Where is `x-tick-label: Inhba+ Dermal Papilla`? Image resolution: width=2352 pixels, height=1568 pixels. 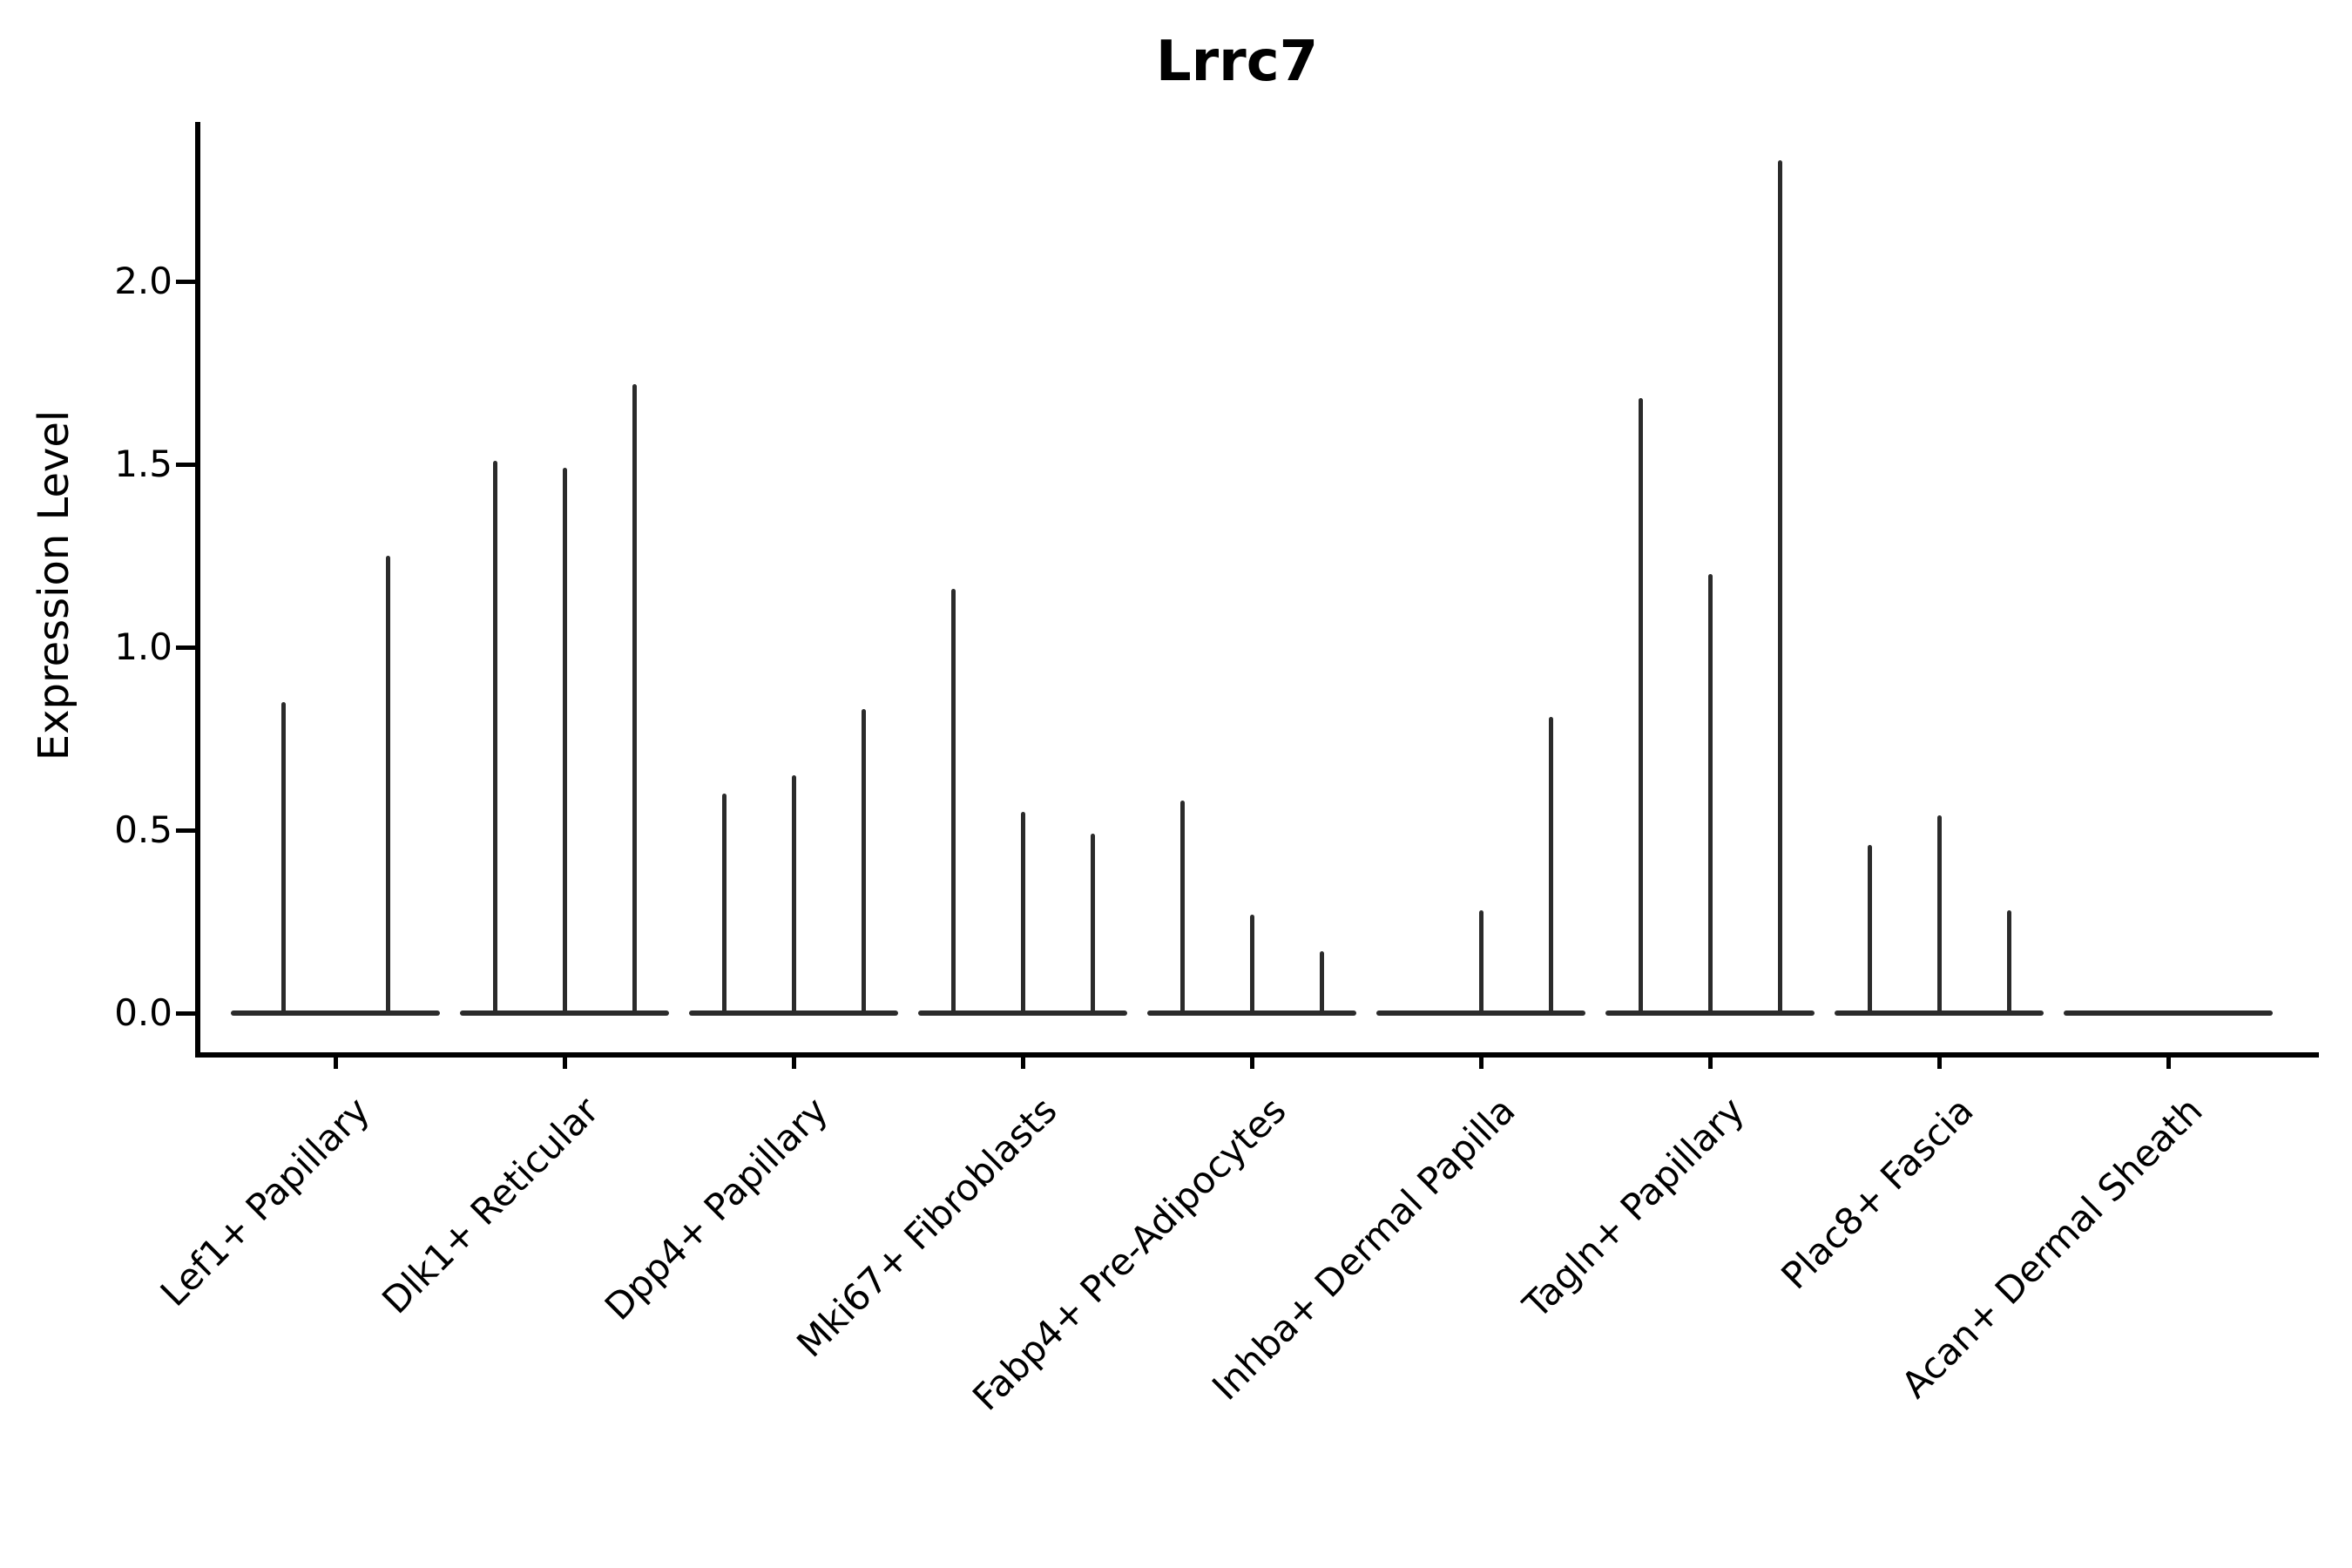 x-tick-label: Inhba+ Dermal Papilla is located at coordinates (1363, 1249).